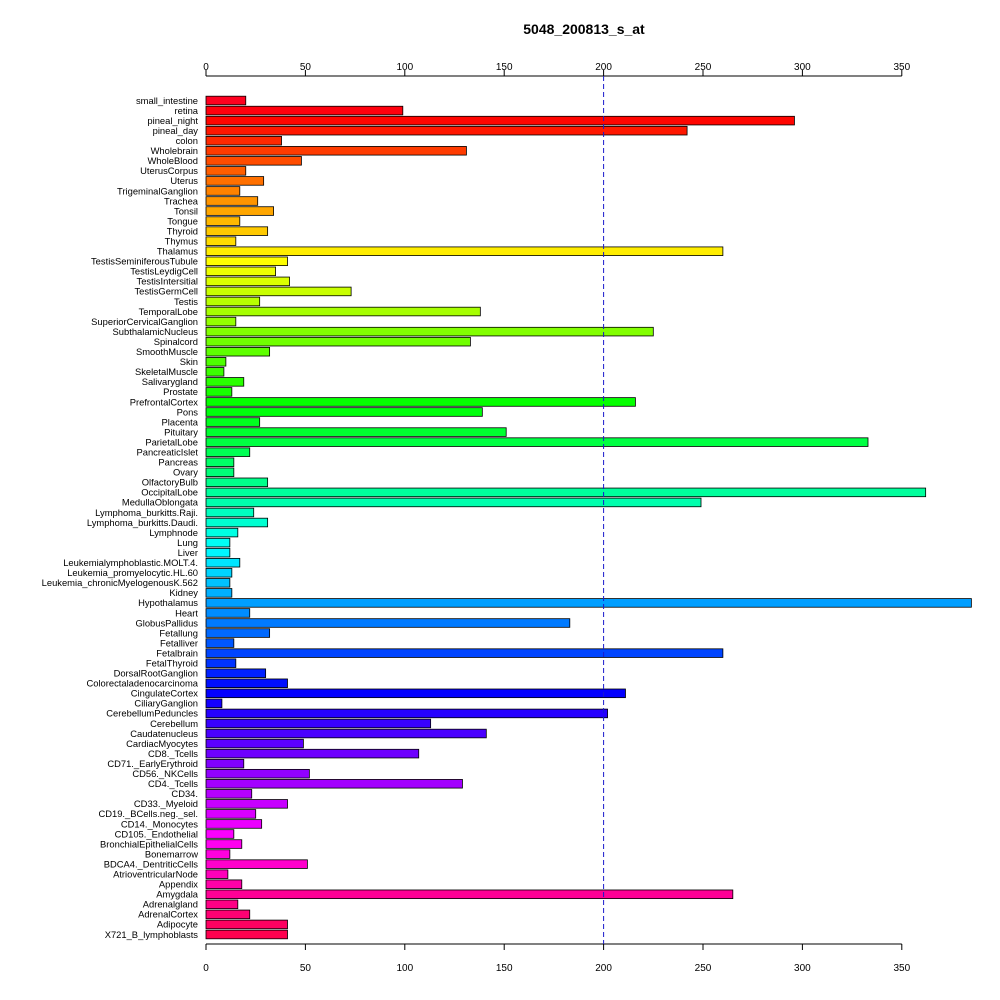 The height and width of the screenshot is (1000, 1000). I want to click on category-label: CingulateCortex, so click(165, 693).